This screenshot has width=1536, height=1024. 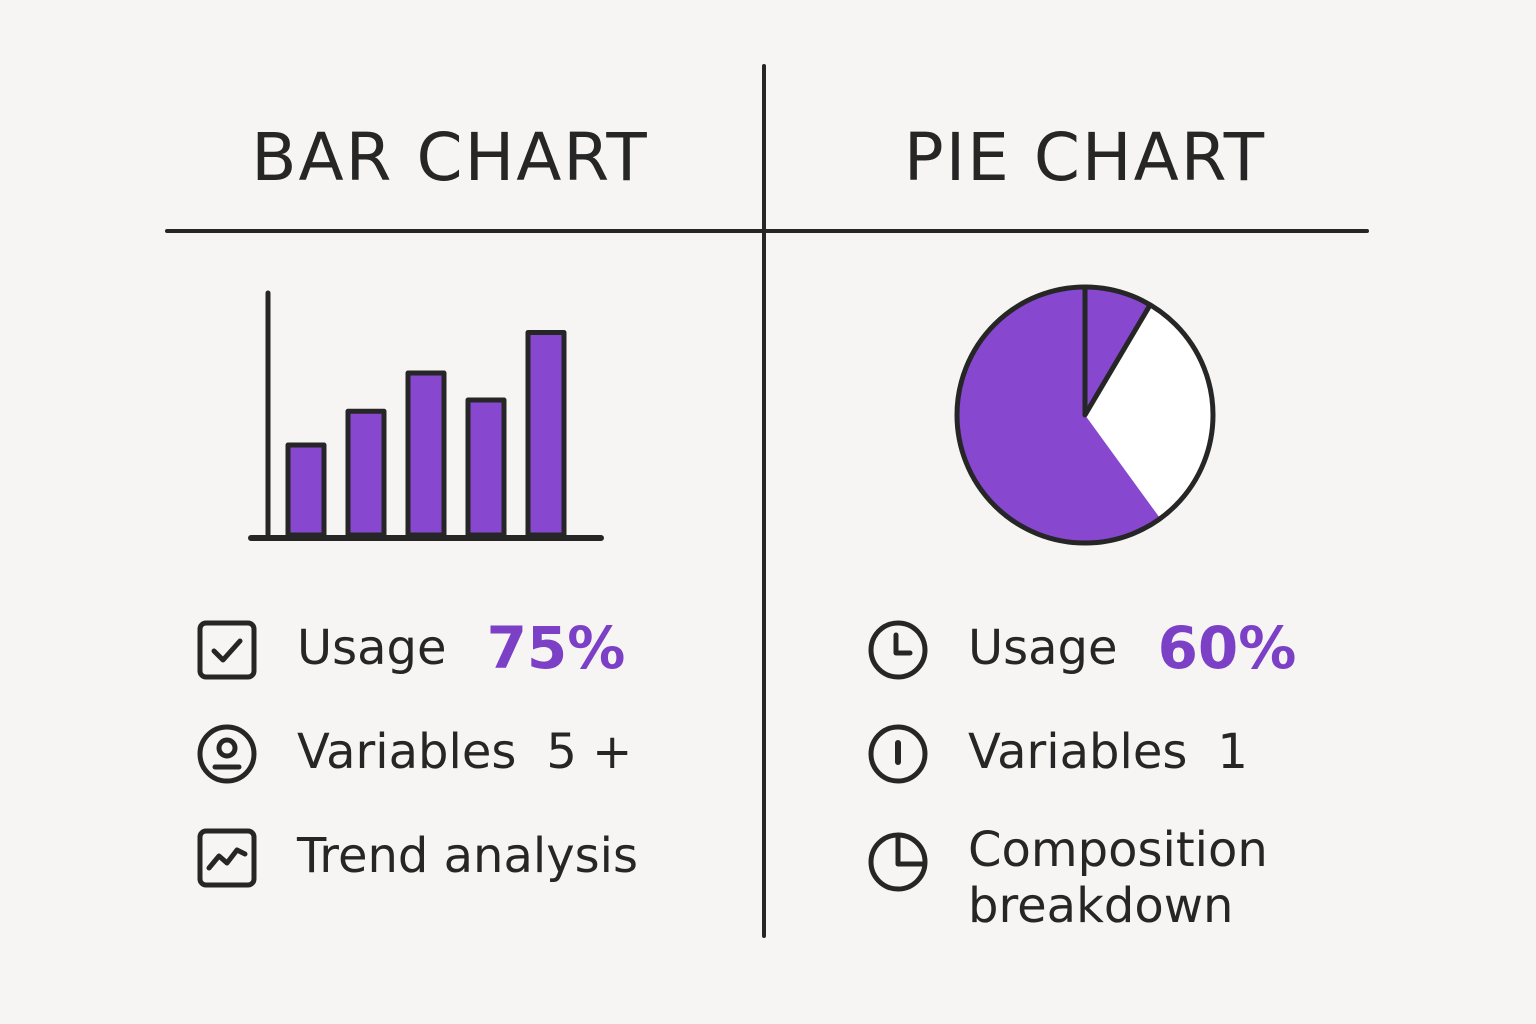 I want to click on bar-usage-value: 75%, so click(x=556, y=648).